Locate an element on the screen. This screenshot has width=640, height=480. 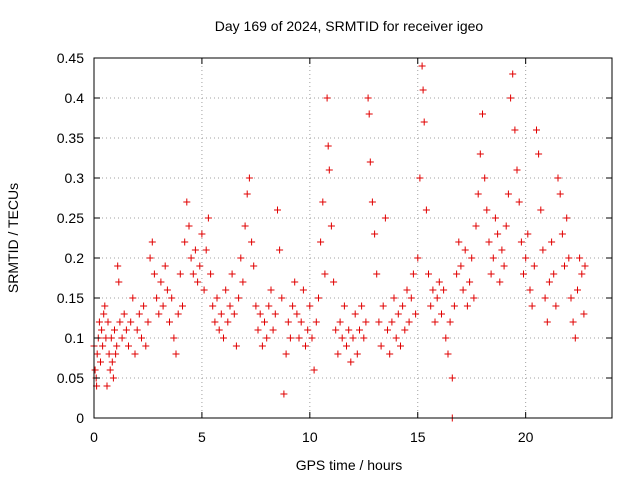
y-tick-label: 0.15 is located at coordinates (70, 298).